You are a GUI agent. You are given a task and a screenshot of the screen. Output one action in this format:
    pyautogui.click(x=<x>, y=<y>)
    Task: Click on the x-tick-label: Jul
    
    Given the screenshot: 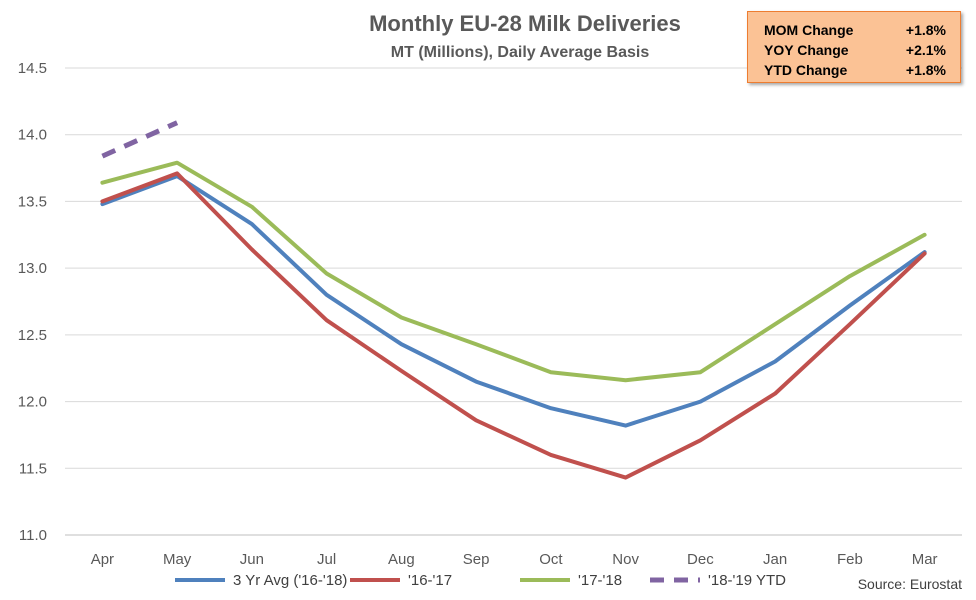 What is the action you would take?
    pyautogui.click(x=326, y=559)
    